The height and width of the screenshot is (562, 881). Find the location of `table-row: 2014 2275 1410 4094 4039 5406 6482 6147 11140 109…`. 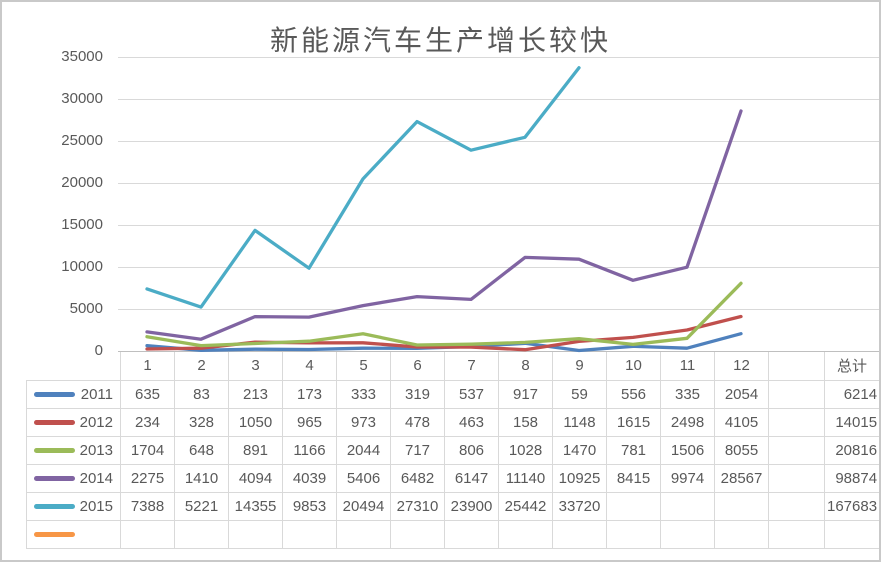

table-row: 2014 2275 1410 4094 4039 5406 6482 6147 11140 109… is located at coordinates (453, 478).